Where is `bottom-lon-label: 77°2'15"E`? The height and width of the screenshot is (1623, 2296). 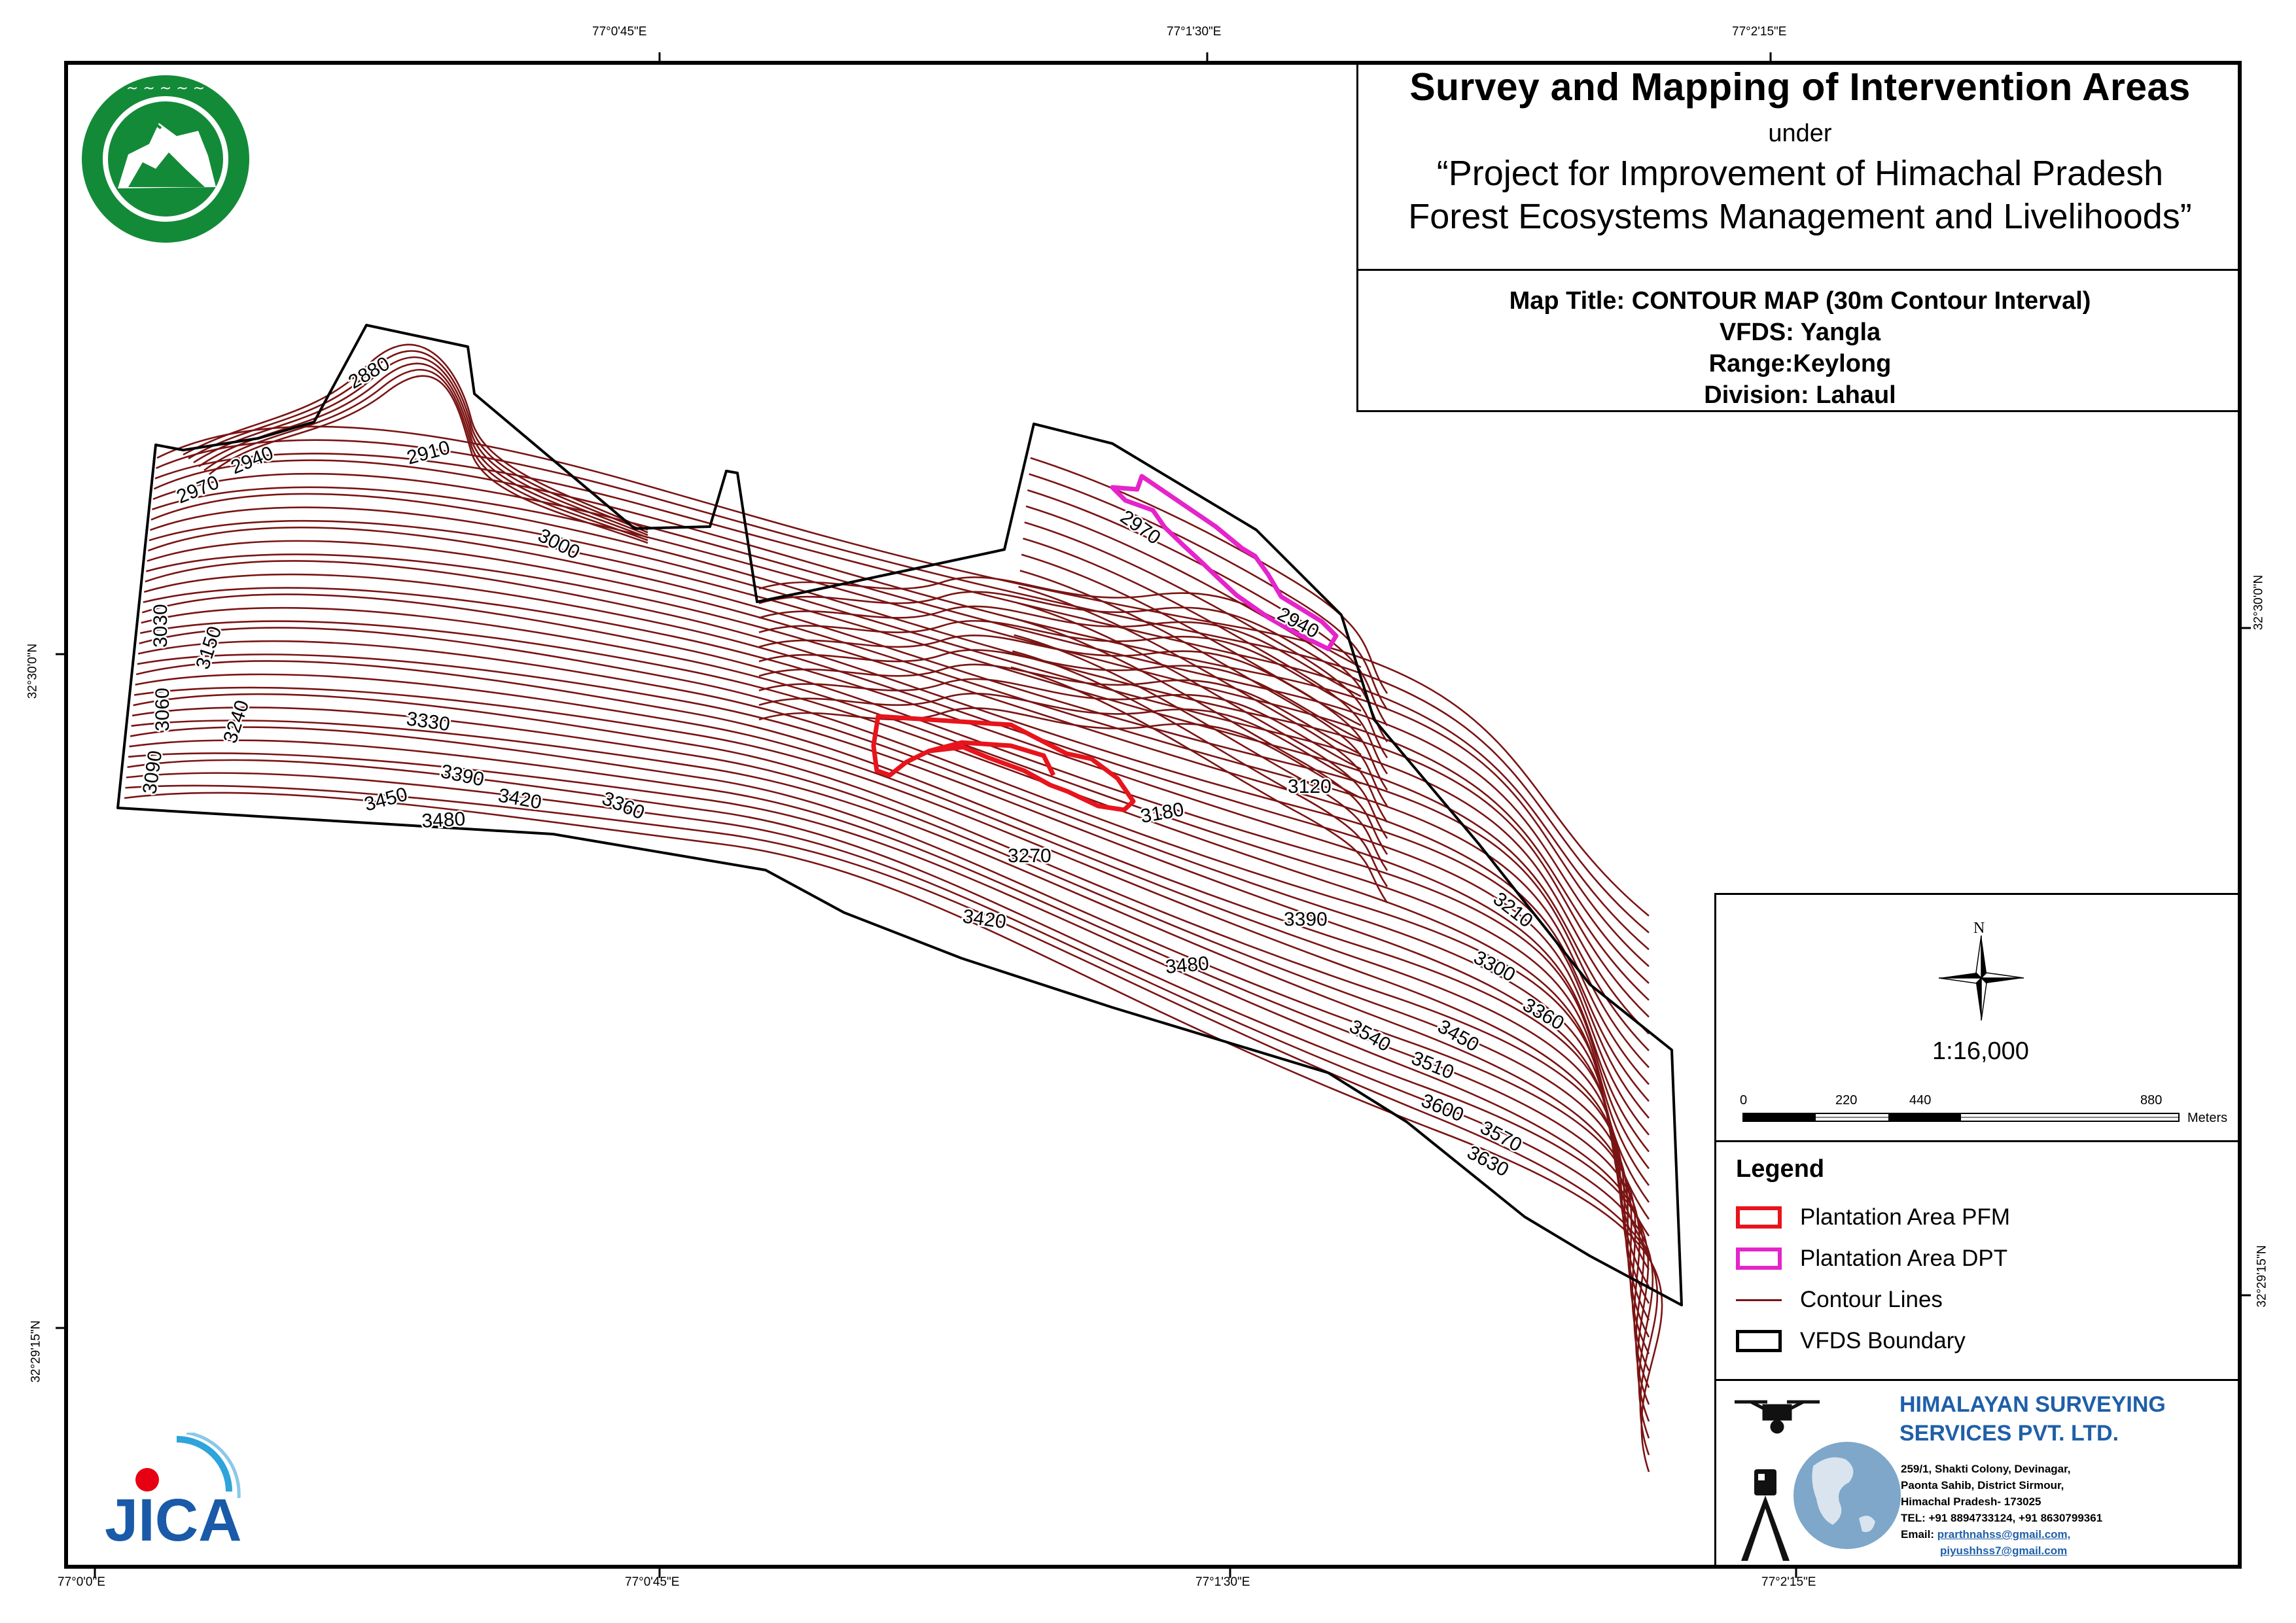
bottom-lon-label: 77°2'15"E is located at coordinates (1789, 1582).